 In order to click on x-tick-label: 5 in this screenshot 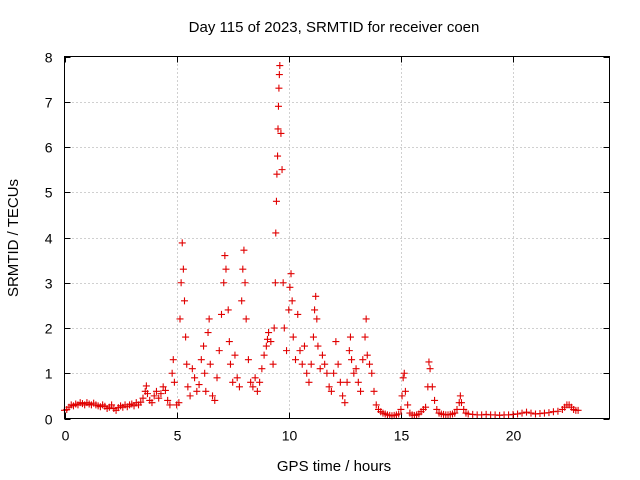, I will do `click(178, 436)`.